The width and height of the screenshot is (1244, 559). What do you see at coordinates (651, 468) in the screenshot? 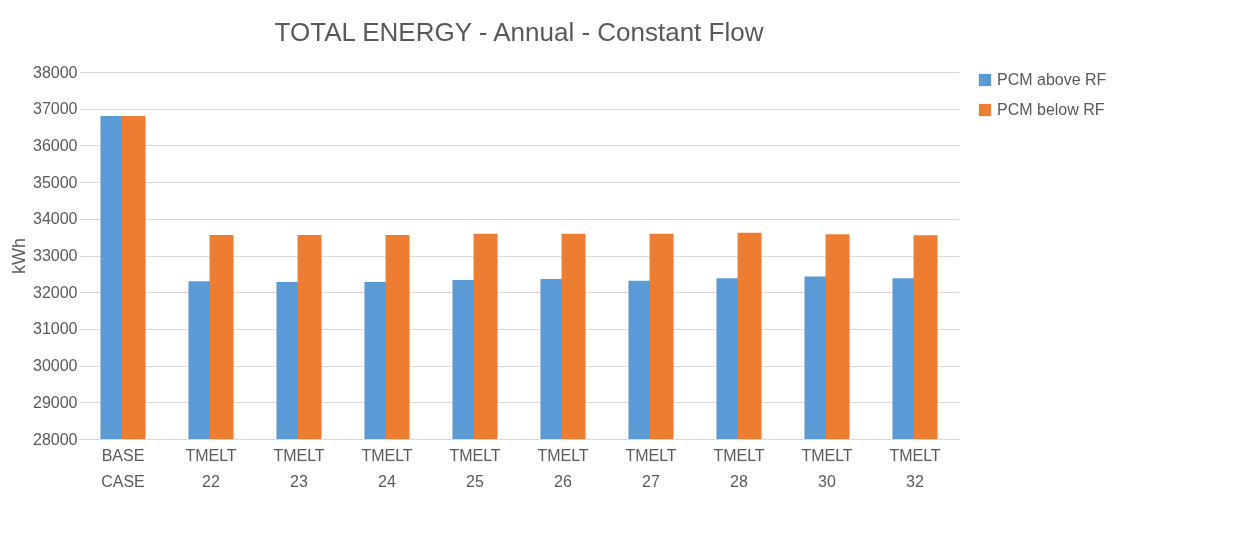
I see `x-tick-label: TMELT 27` at bounding box center [651, 468].